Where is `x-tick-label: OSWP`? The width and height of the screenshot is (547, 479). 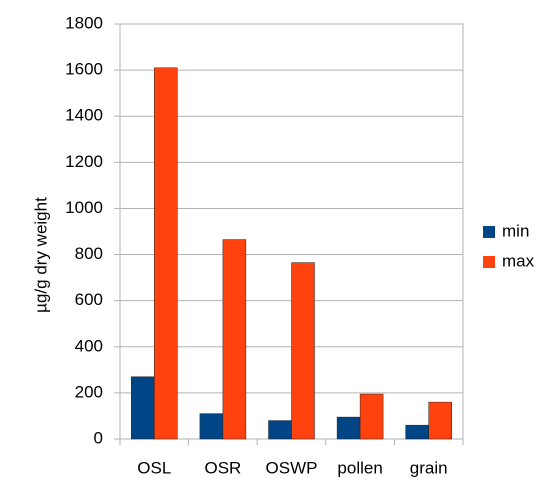 x-tick-label: OSWP is located at coordinates (292, 467).